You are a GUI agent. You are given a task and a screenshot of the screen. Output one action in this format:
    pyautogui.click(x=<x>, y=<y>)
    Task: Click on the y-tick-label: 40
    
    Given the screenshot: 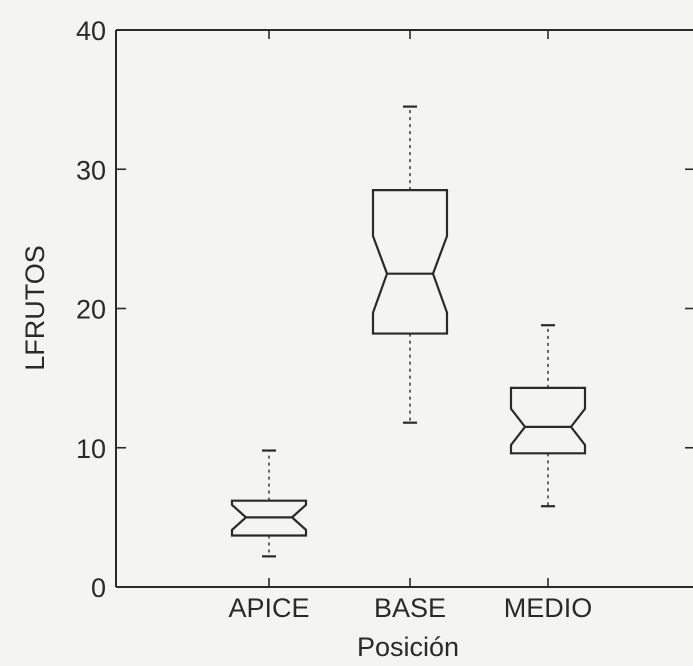 What is the action you would take?
    pyautogui.click(x=91, y=31)
    